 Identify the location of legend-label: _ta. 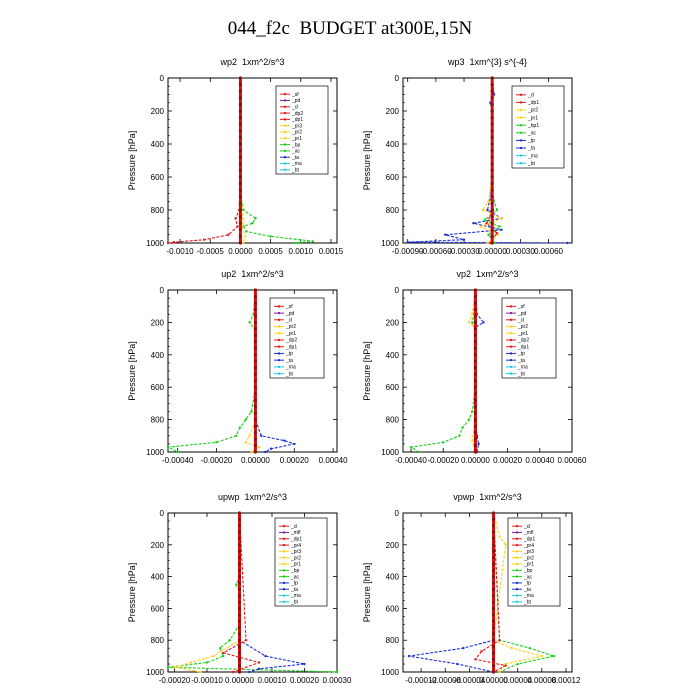
(294, 590).